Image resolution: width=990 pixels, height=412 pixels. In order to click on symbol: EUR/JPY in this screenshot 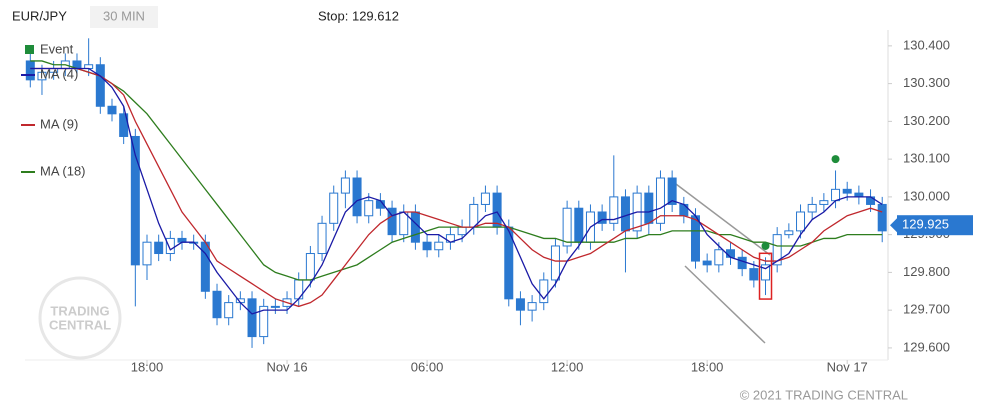, I will do `click(39, 15)`.